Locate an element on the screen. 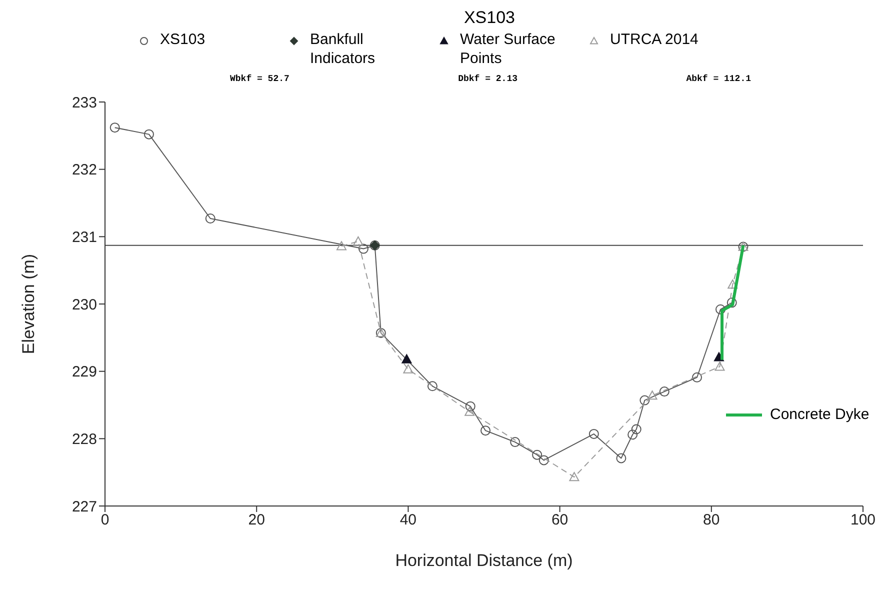 This screenshot has height=594, width=889. y-tick-label: 233 is located at coordinates (84, 103).